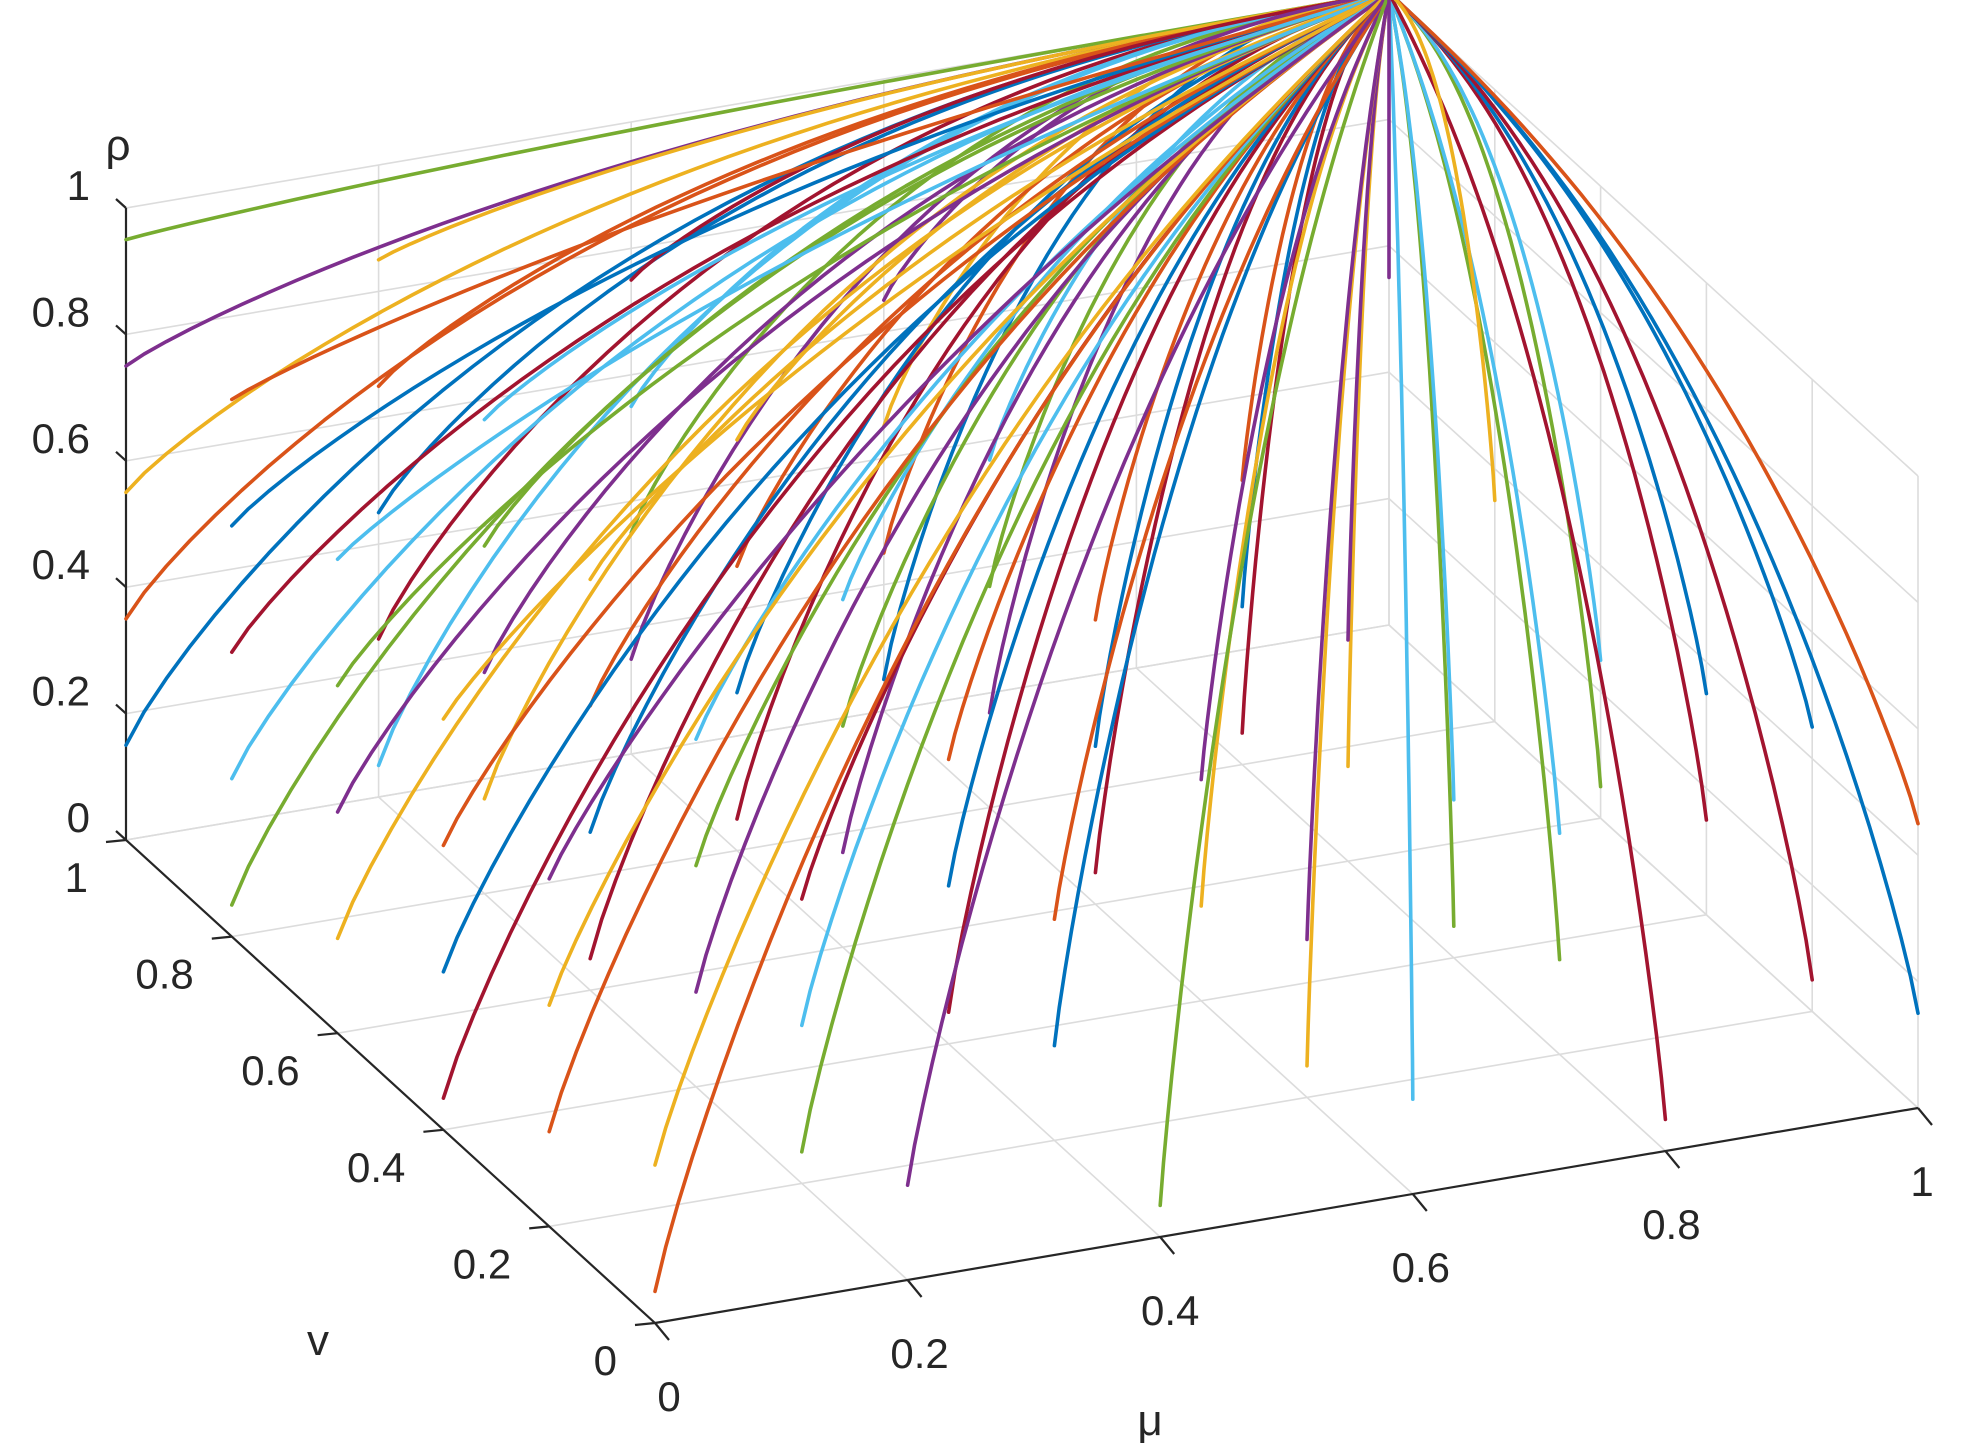 This screenshot has width=1983, height=1443. What do you see at coordinates (164, 974) in the screenshot?
I see `v-tick-label: 0.8` at bounding box center [164, 974].